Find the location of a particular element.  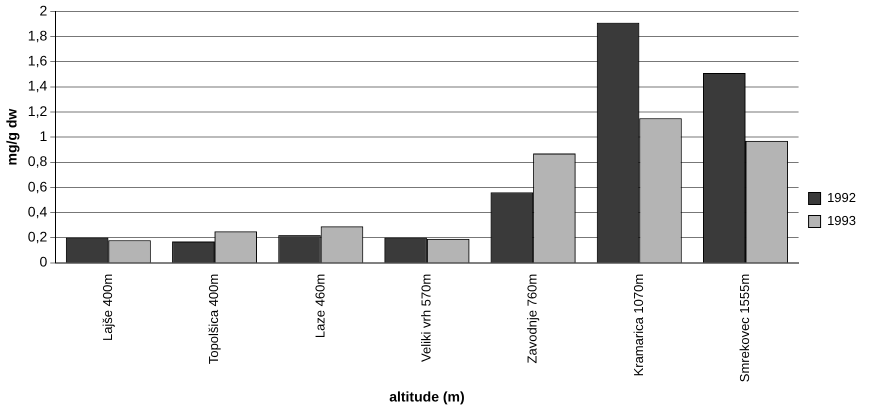

y-tick-label: 1,4 is located at coordinates (38, 86).